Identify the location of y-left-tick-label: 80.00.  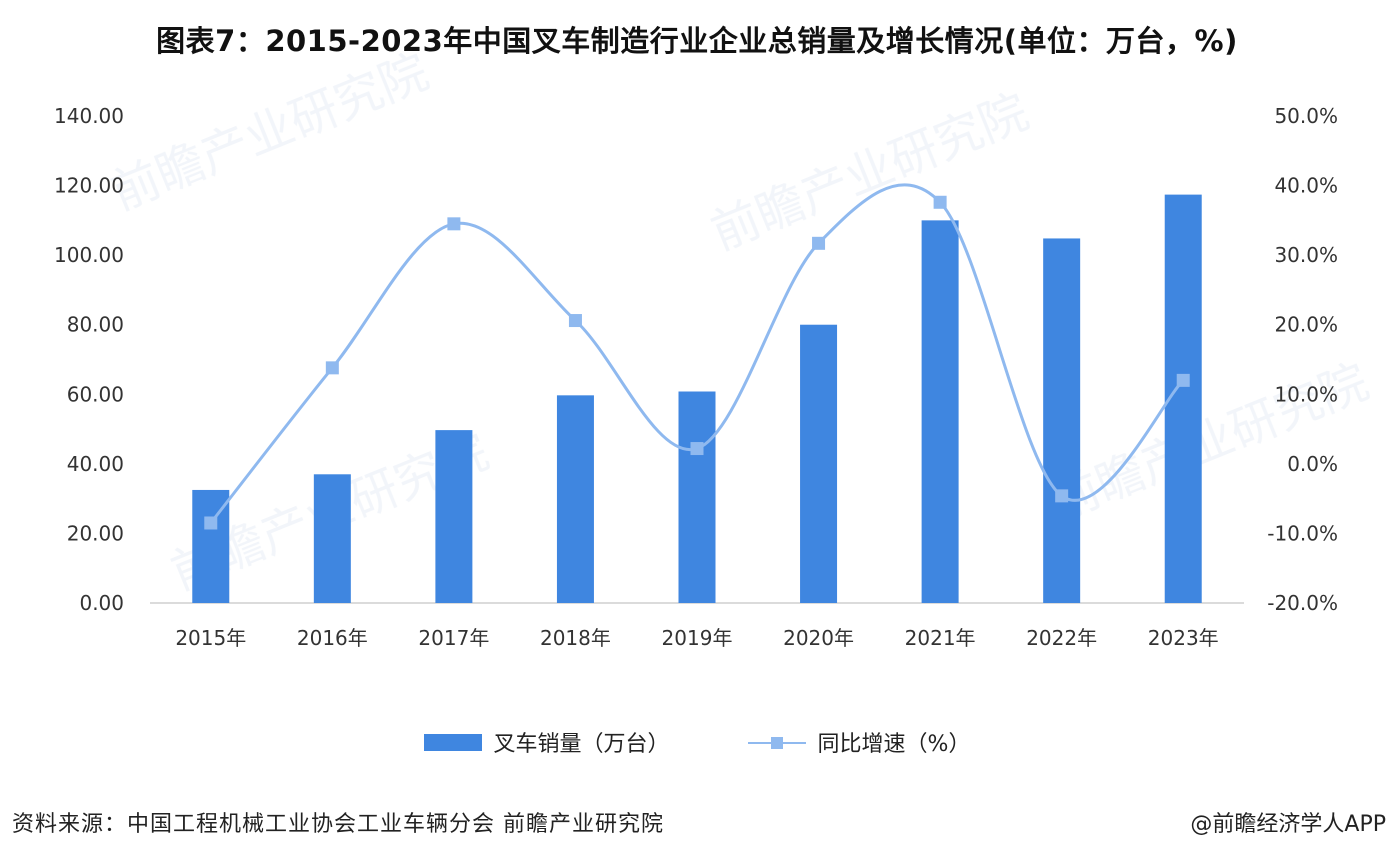
(95, 325).